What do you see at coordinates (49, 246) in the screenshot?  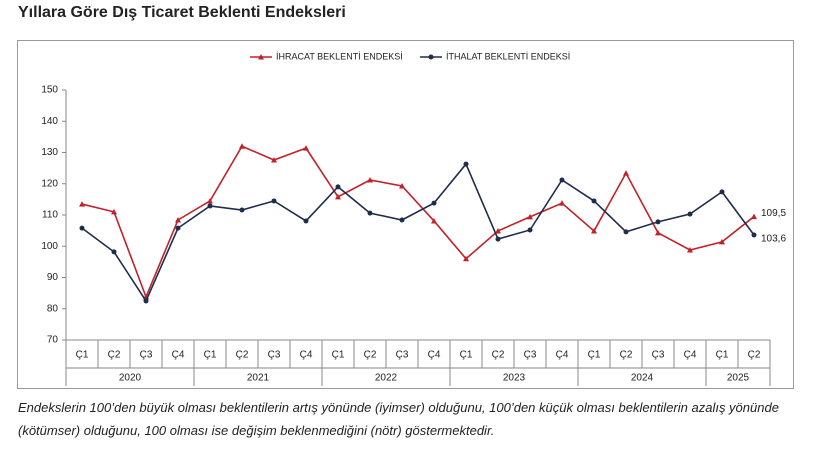 I see `y-tick-label: 100` at bounding box center [49, 246].